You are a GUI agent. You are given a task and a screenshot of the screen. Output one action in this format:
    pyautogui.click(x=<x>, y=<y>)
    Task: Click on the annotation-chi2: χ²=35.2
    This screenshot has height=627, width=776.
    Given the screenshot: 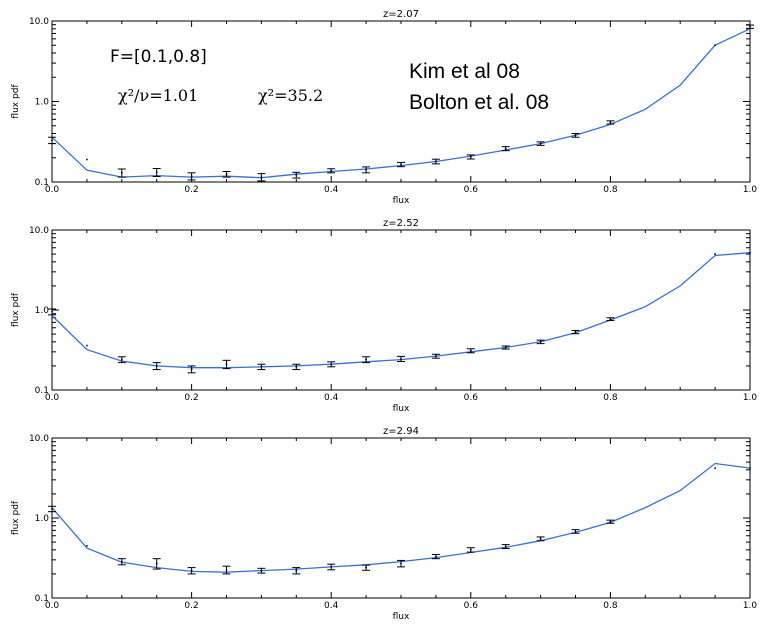 What is the action you would take?
    pyautogui.click(x=290, y=95)
    